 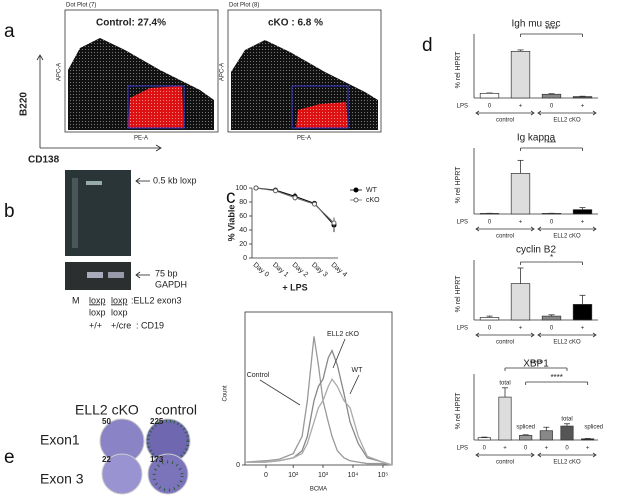 What do you see at coordinates (62, 479) in the screenshot?
I see `row-label: Exon 3` at bounding box center [62, 479].